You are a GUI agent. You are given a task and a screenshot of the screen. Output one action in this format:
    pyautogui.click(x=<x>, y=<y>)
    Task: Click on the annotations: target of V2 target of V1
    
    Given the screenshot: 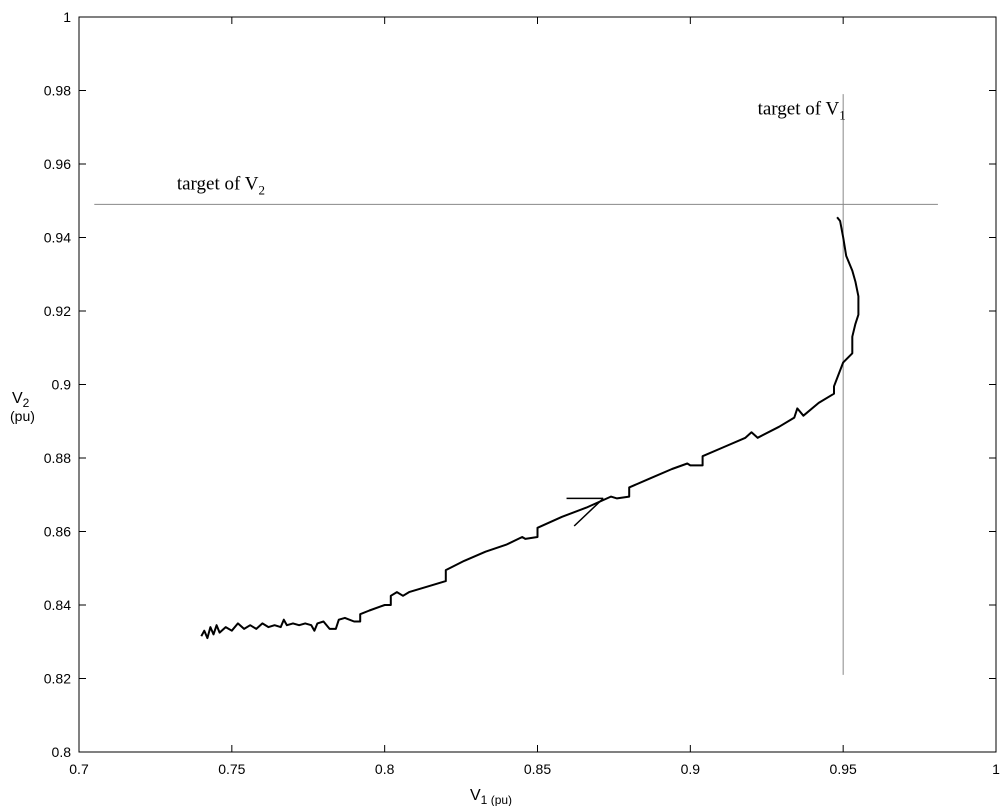 What is the action you would take?
    pyautogui.click(x=511, y=147)
    